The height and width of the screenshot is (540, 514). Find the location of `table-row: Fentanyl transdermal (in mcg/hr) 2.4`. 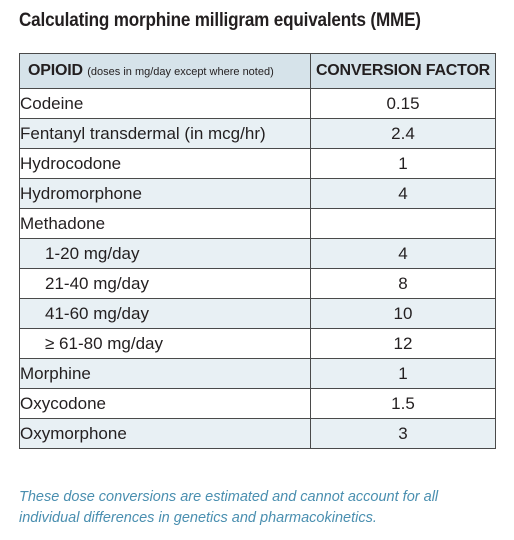

table-row: Fentanyl transdermal (in mcg/hr) 2.4 is located at coordinates (257, 133).